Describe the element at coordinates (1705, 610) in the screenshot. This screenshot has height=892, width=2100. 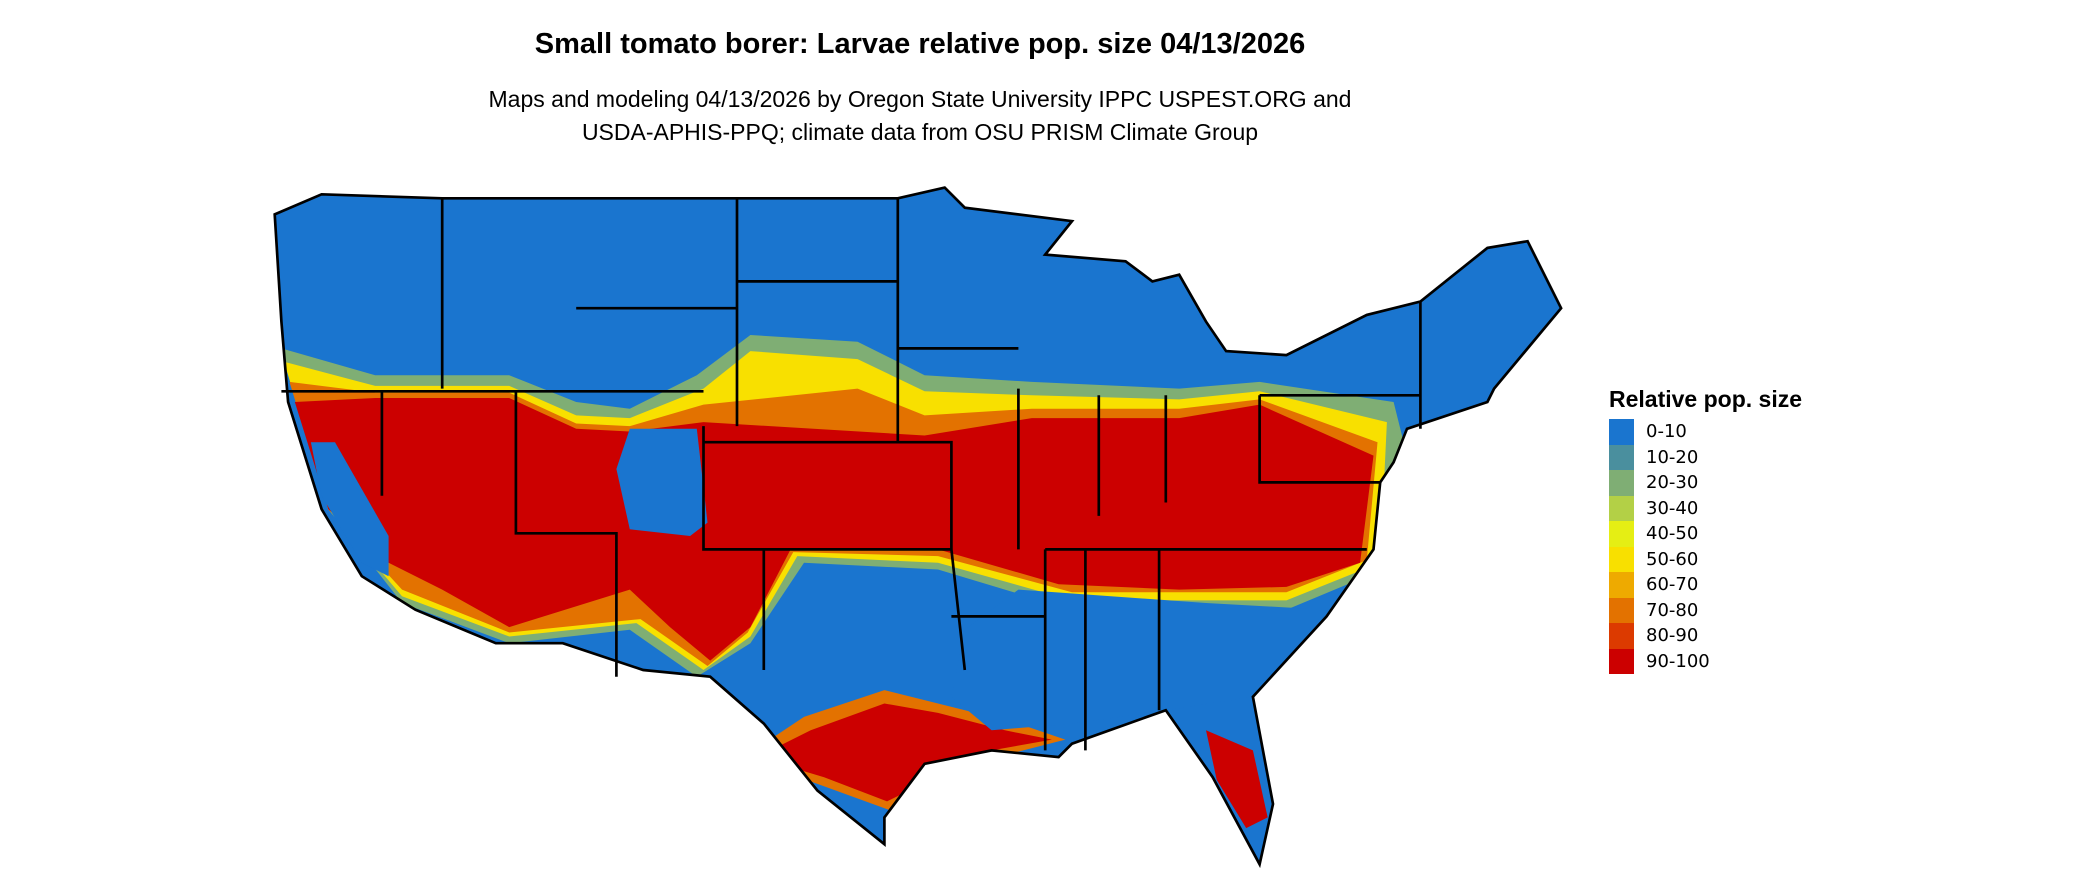
I see `legend-item: 70-80` at that location.